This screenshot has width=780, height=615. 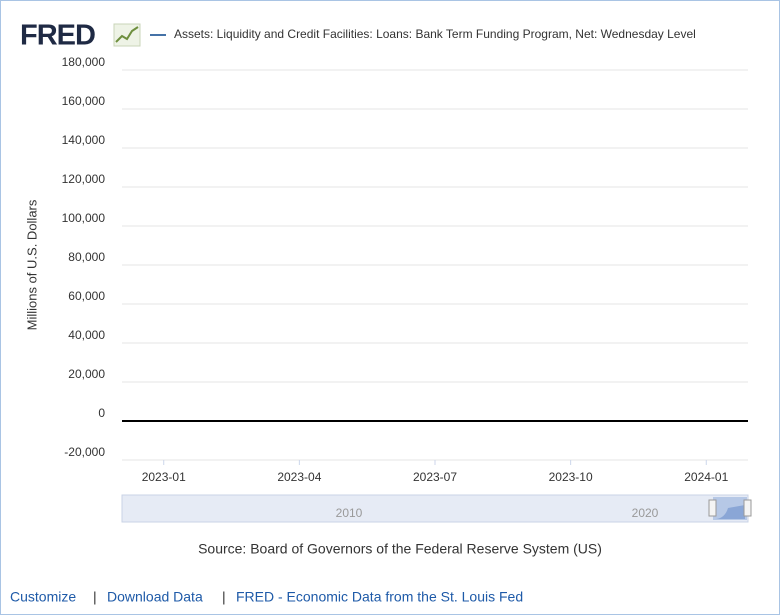 I want to click on footer-link: Customize, so click(x=43, y=597).